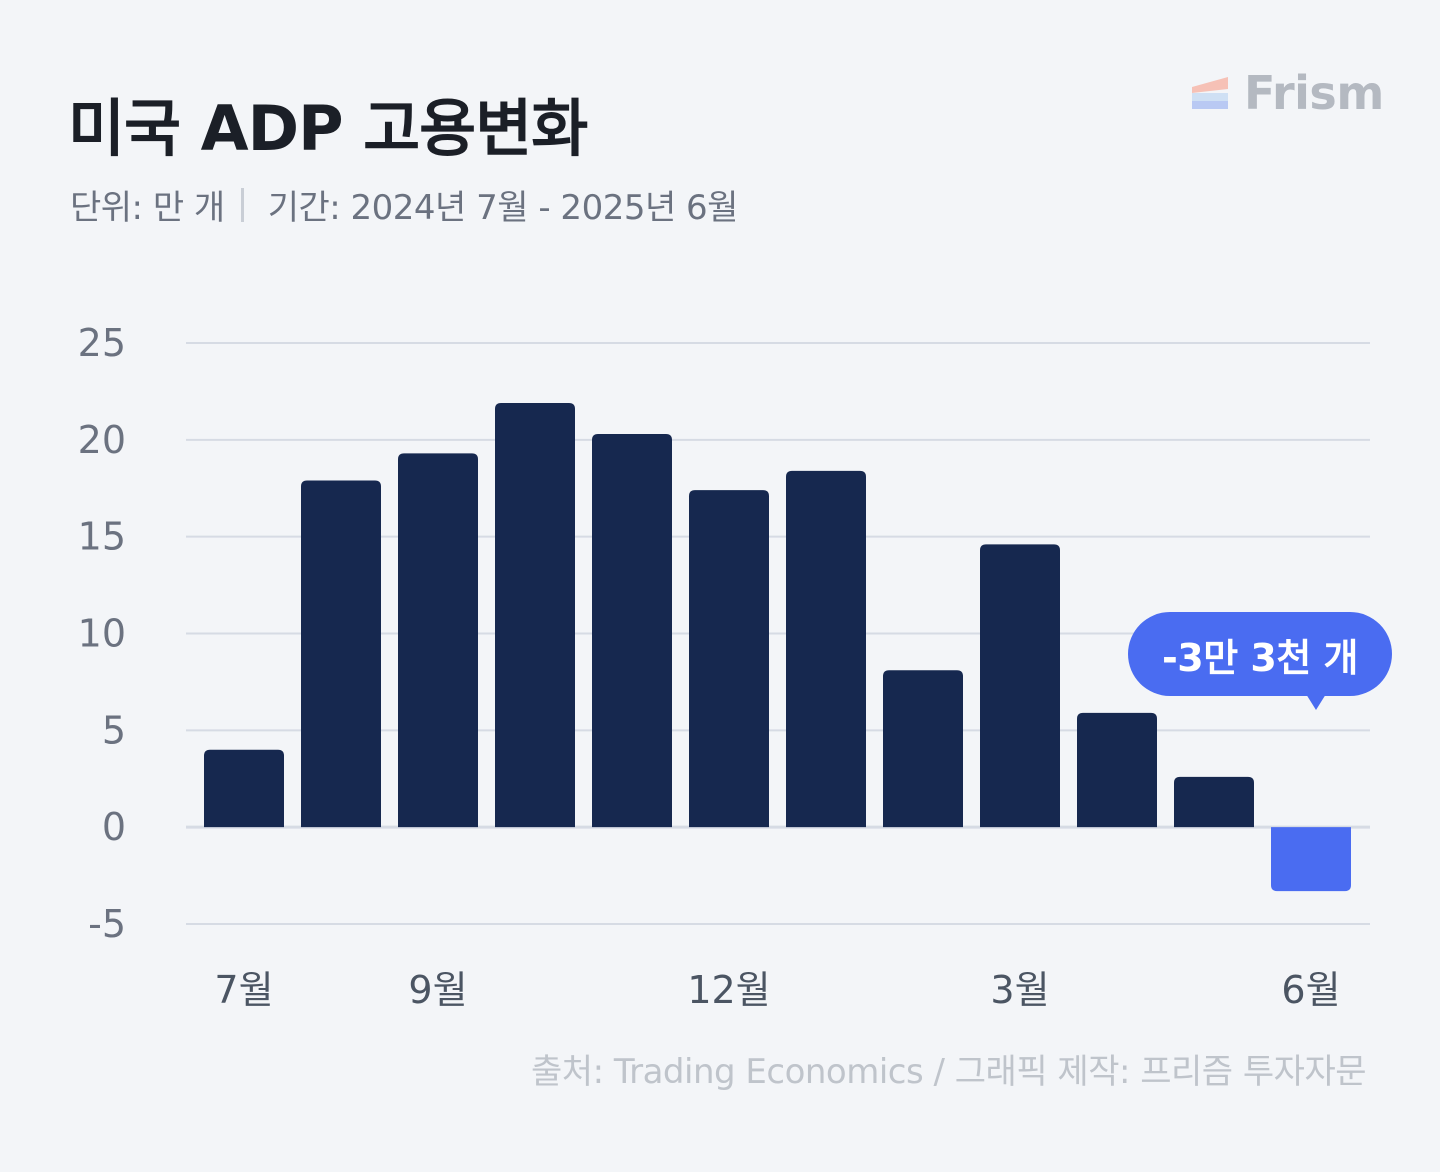 Image resolution: width=1440 pixels, height=1172 pixels. What do you see at coordinates (102, 440) in the screenshot?
I see `y-tick-label: 20` at bounding box center [102, 440].